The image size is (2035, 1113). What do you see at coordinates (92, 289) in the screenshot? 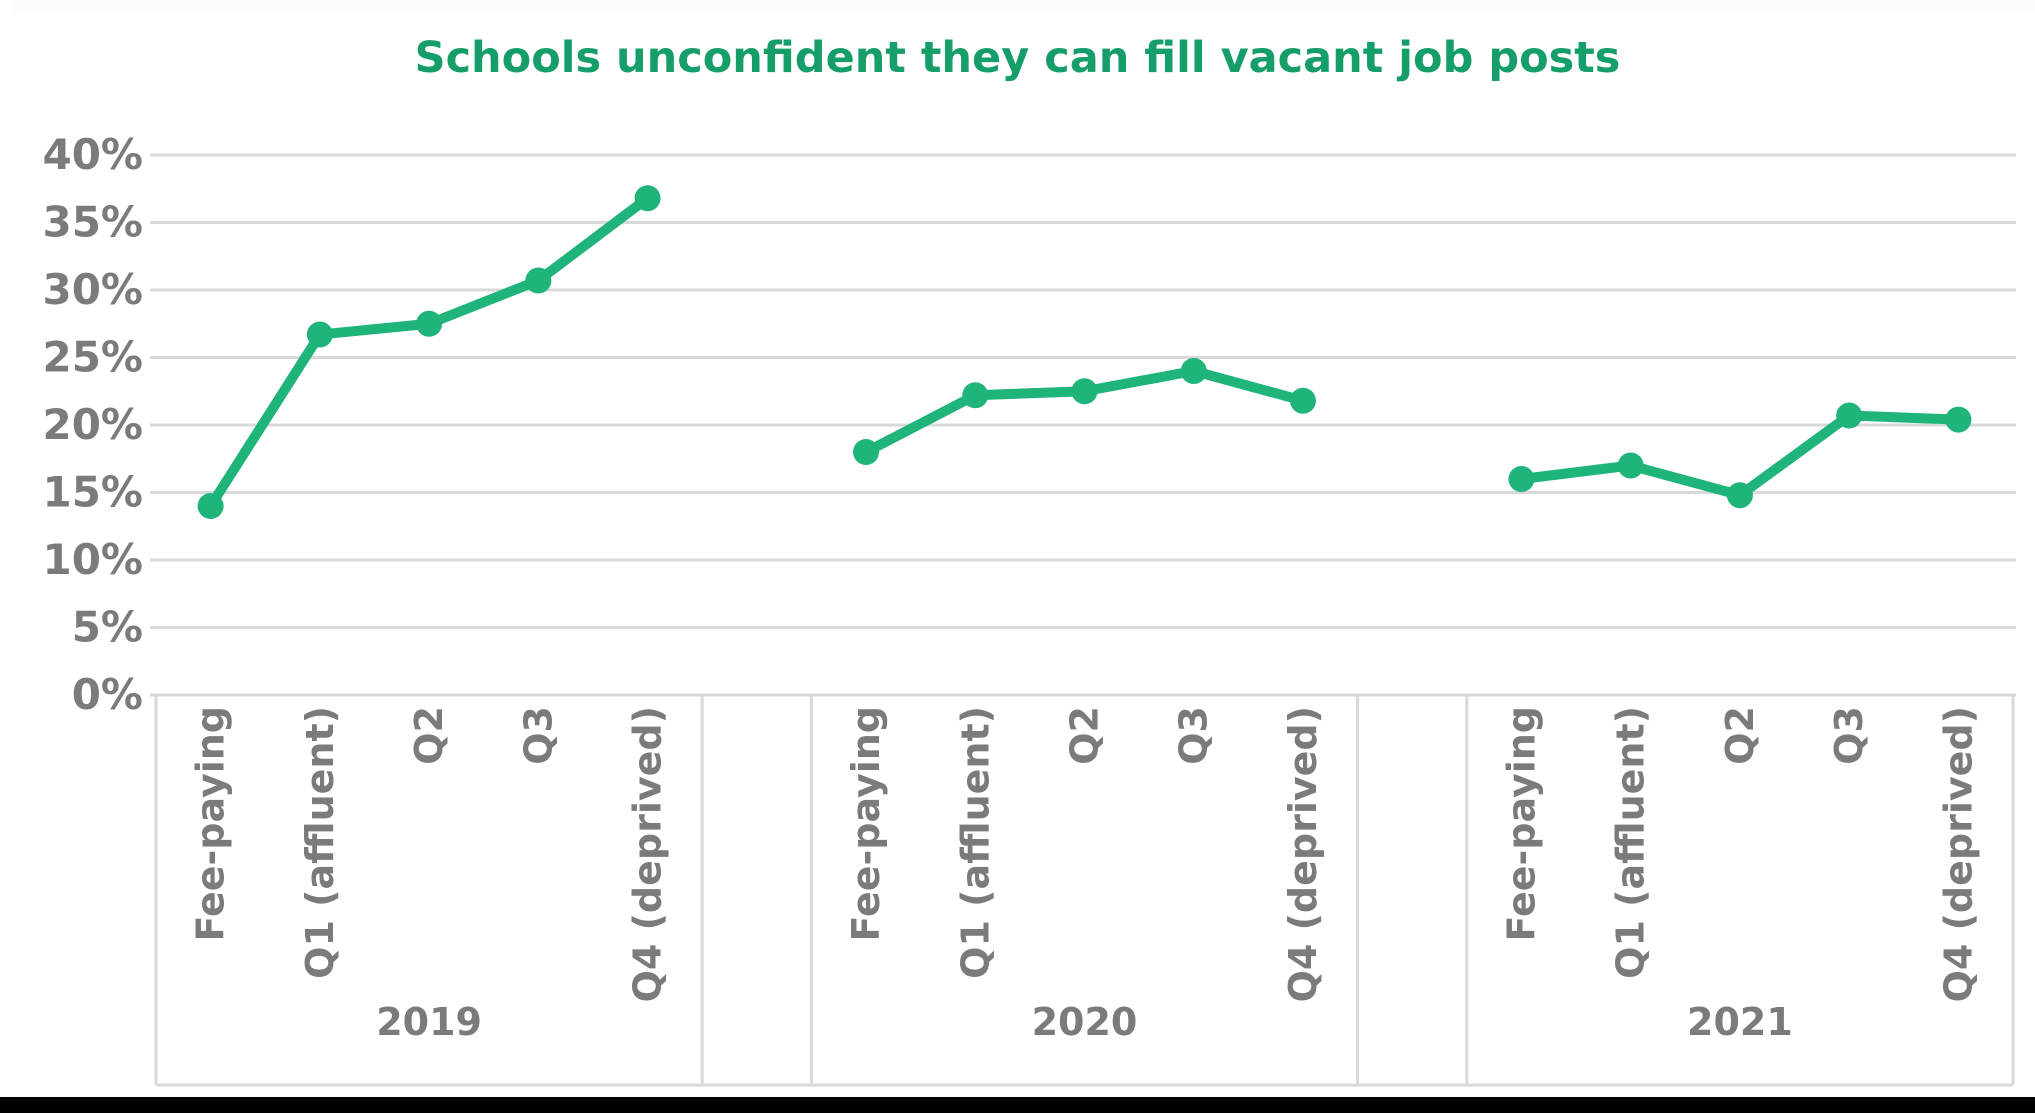
I see `y-tick-label: 30%` at bounding box center [92, 289].